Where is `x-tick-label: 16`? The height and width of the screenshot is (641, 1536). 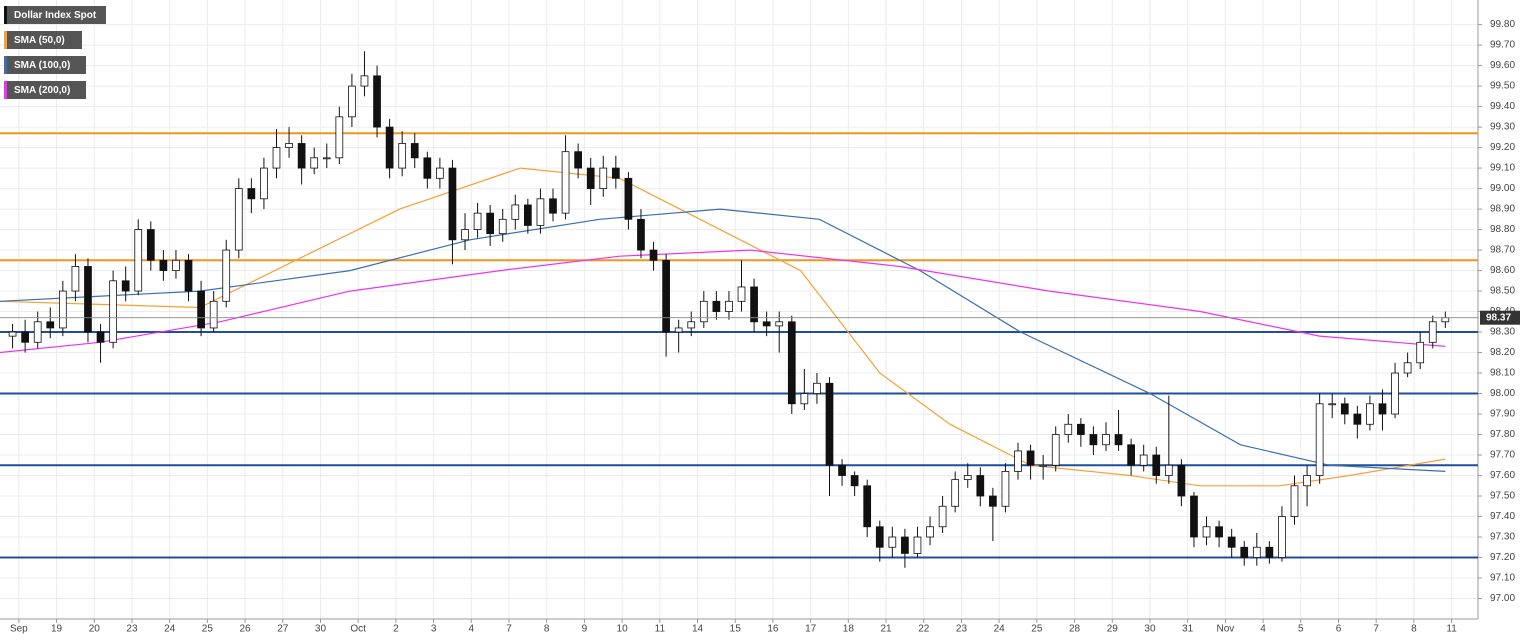
x-tick-label: 16 is located at coordinates (773, 629).